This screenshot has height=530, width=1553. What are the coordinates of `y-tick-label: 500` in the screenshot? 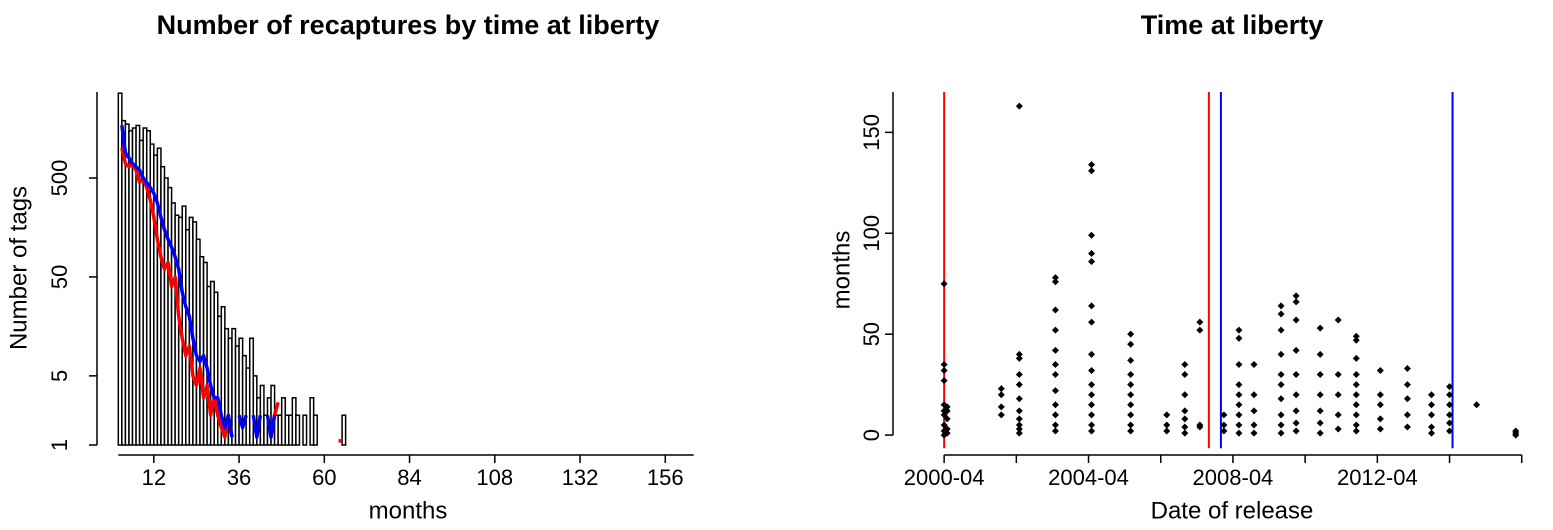 It's located at (59, 178).